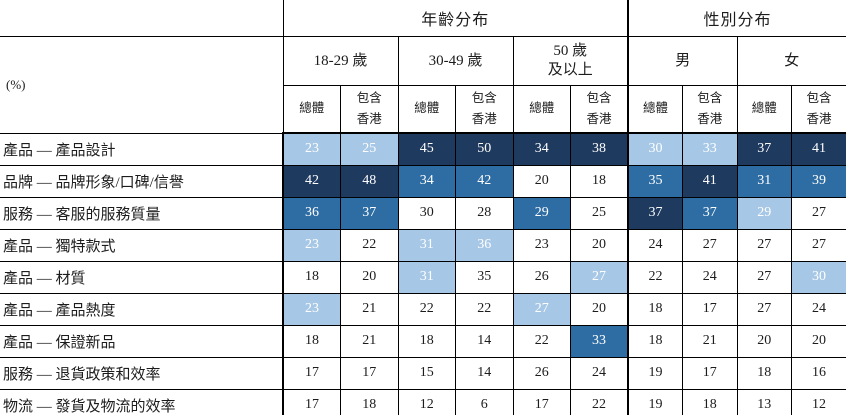 This screenshot has height=415, width=846. Describe the element at coordinates (142, 309) in the screenshot. I see `row-label: 產品 — 產品熱度` at that location.